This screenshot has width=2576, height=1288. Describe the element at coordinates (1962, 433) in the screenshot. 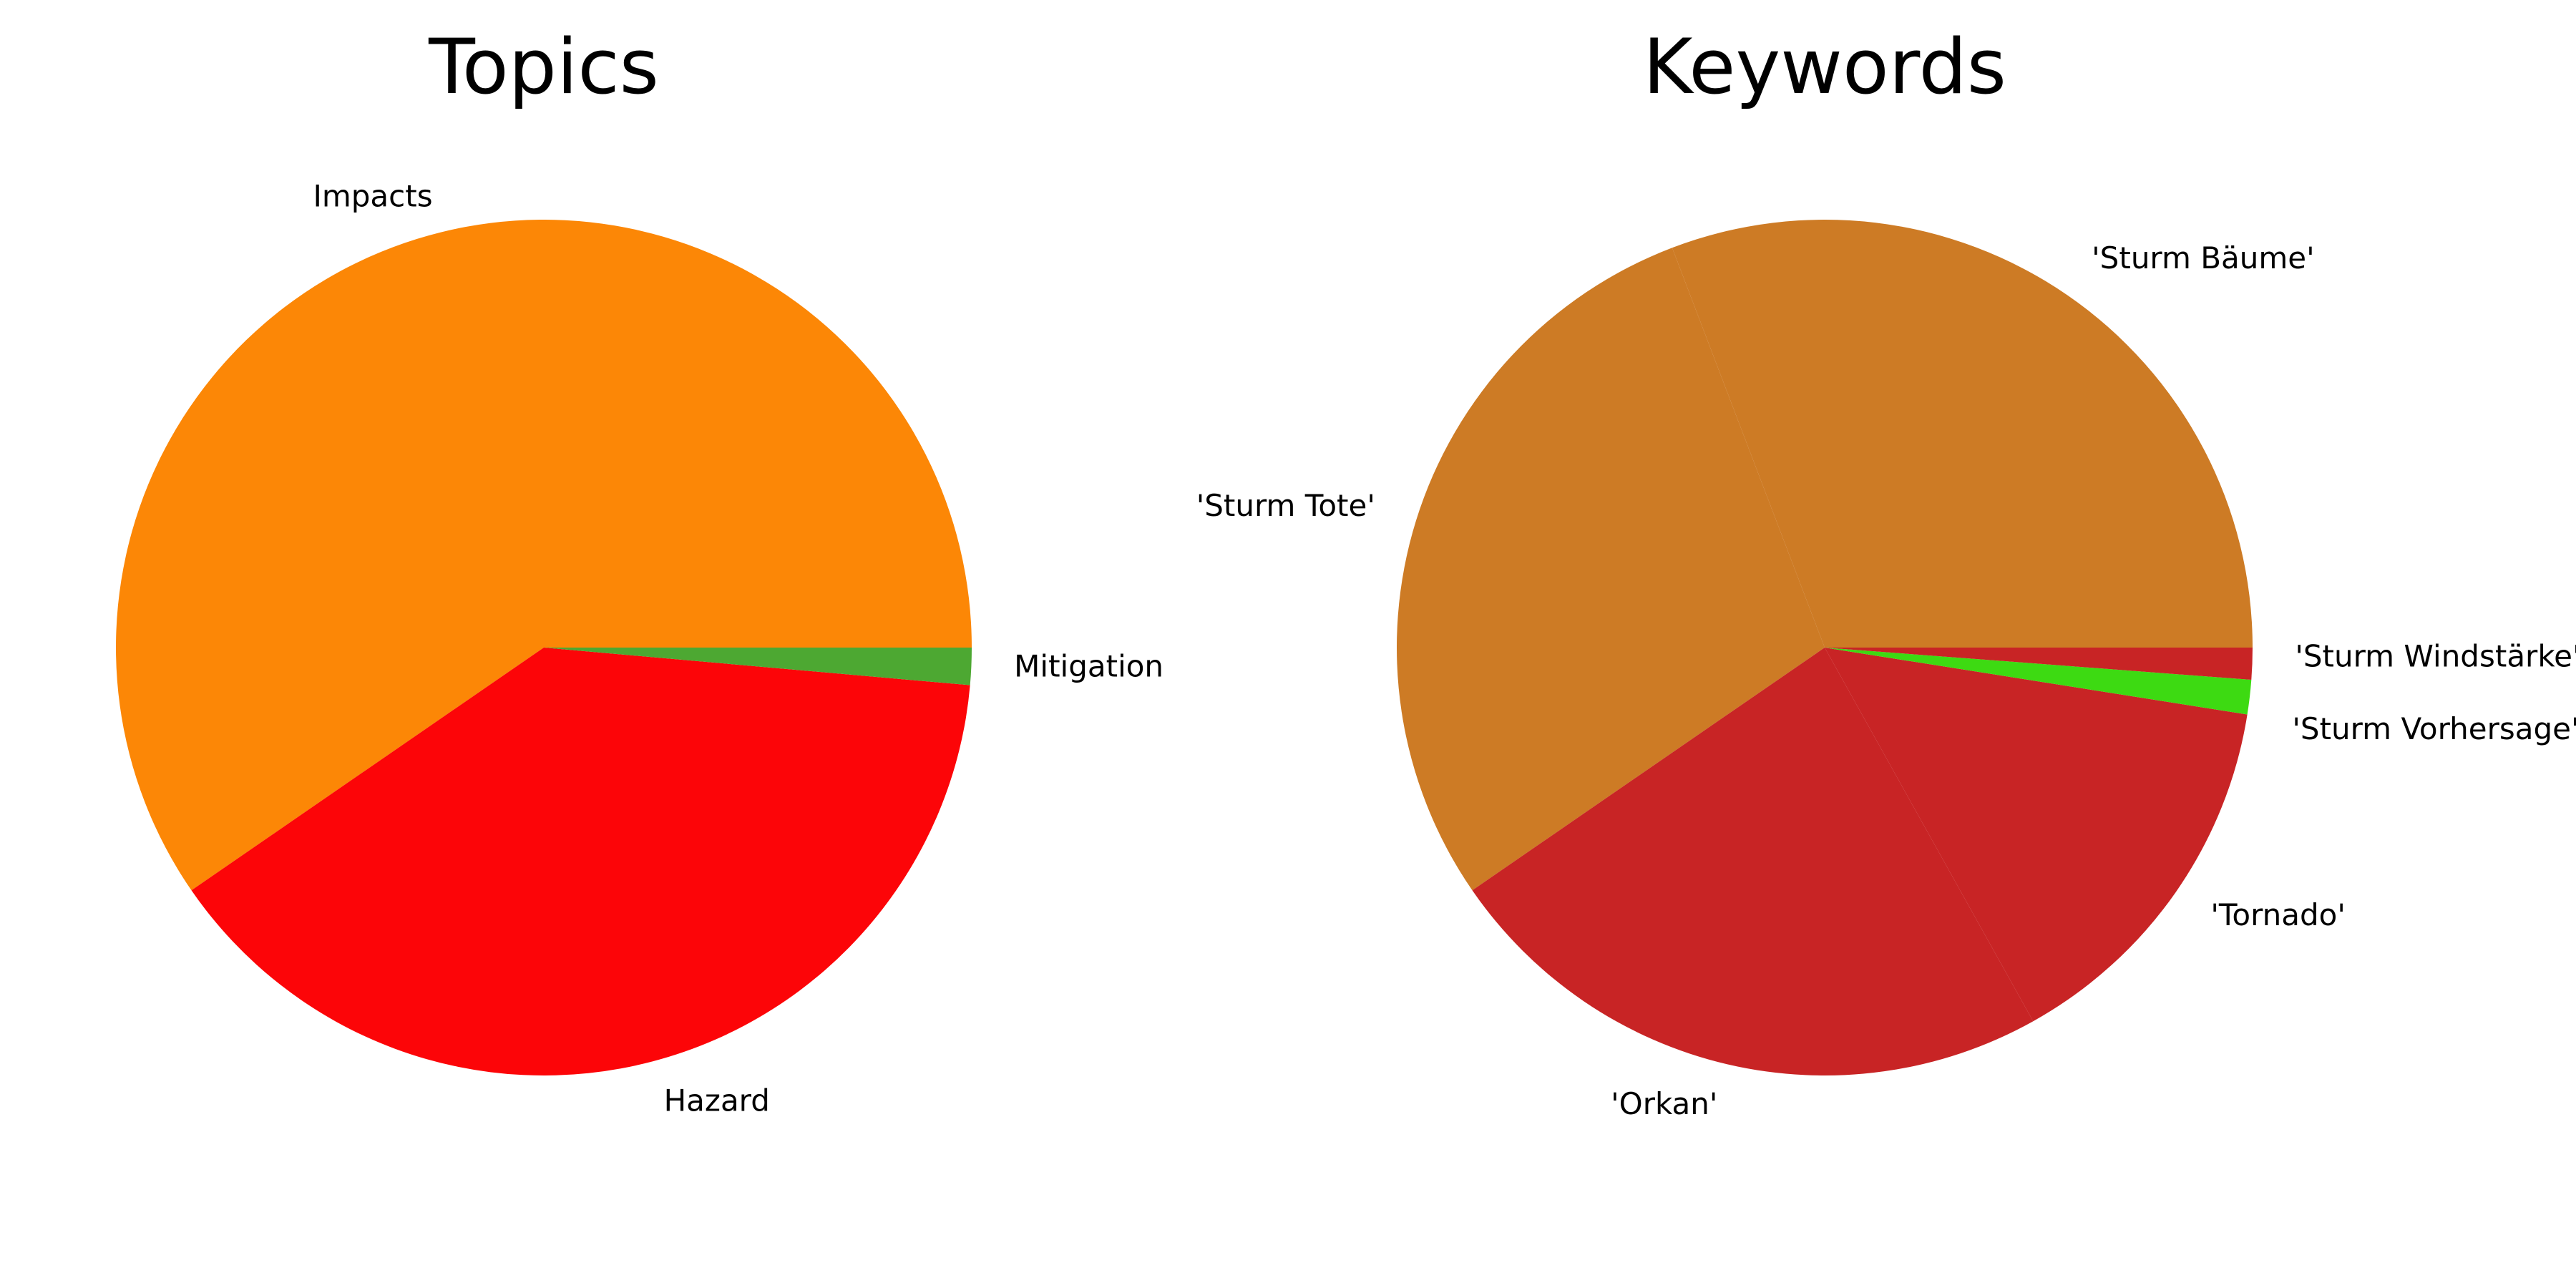

I see `pie-slice-sturm-b-ume` at that location.